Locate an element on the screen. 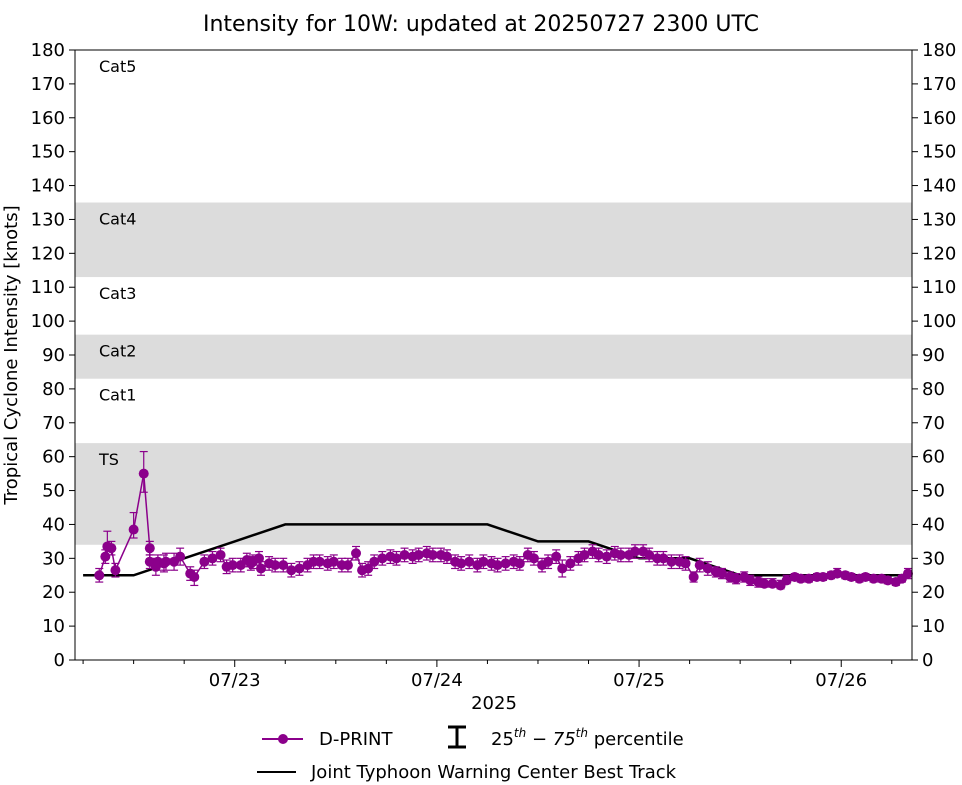 Image resolution: width=962 pixels, height=785 pixels. y-tick-label-left-100: 100 is located at coordinates (48, 321).